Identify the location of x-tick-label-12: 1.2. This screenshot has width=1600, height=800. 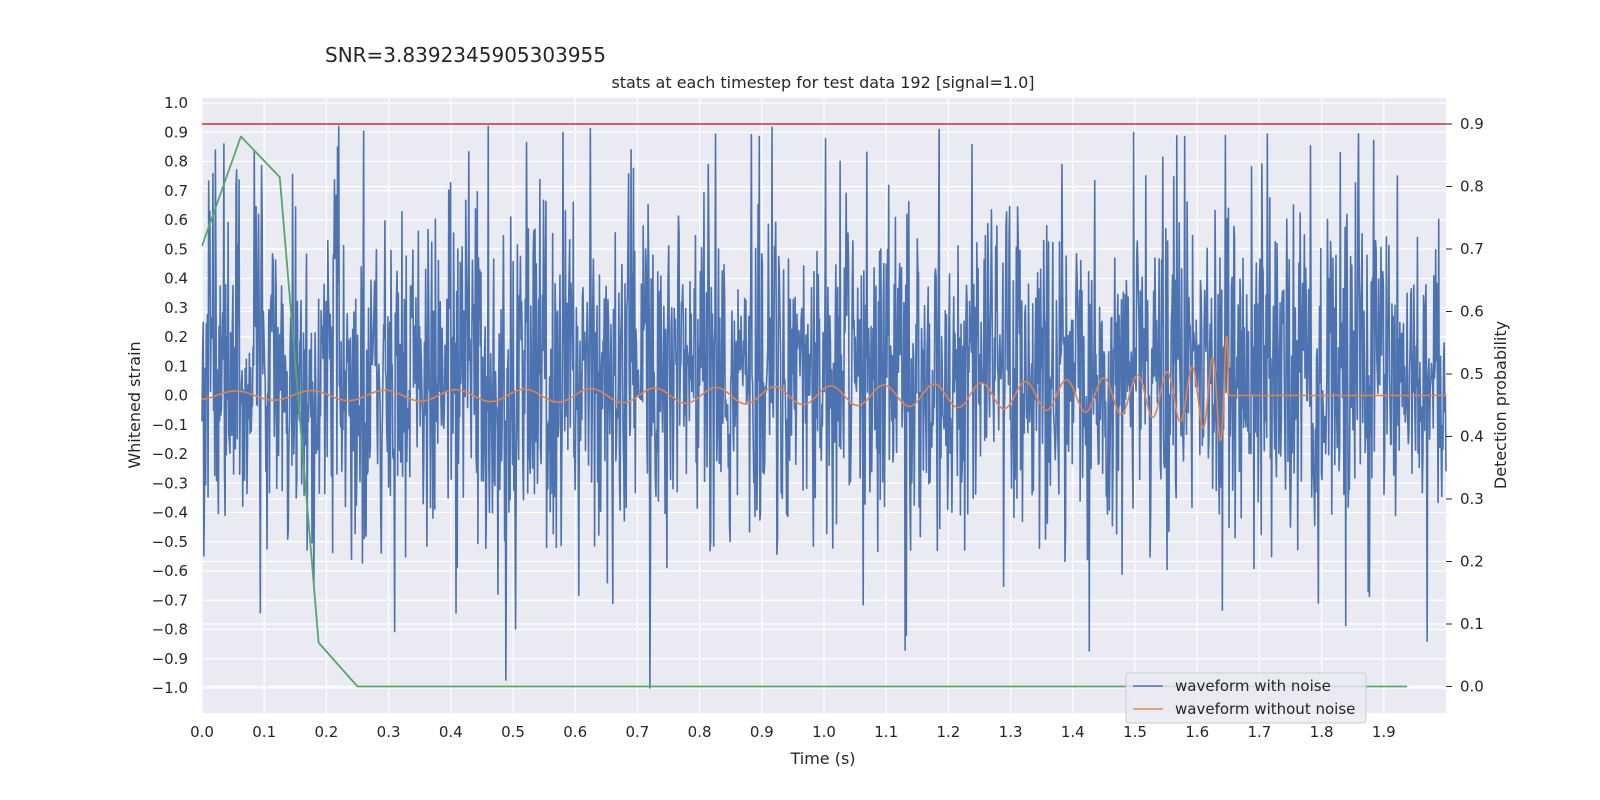
(948, 732).